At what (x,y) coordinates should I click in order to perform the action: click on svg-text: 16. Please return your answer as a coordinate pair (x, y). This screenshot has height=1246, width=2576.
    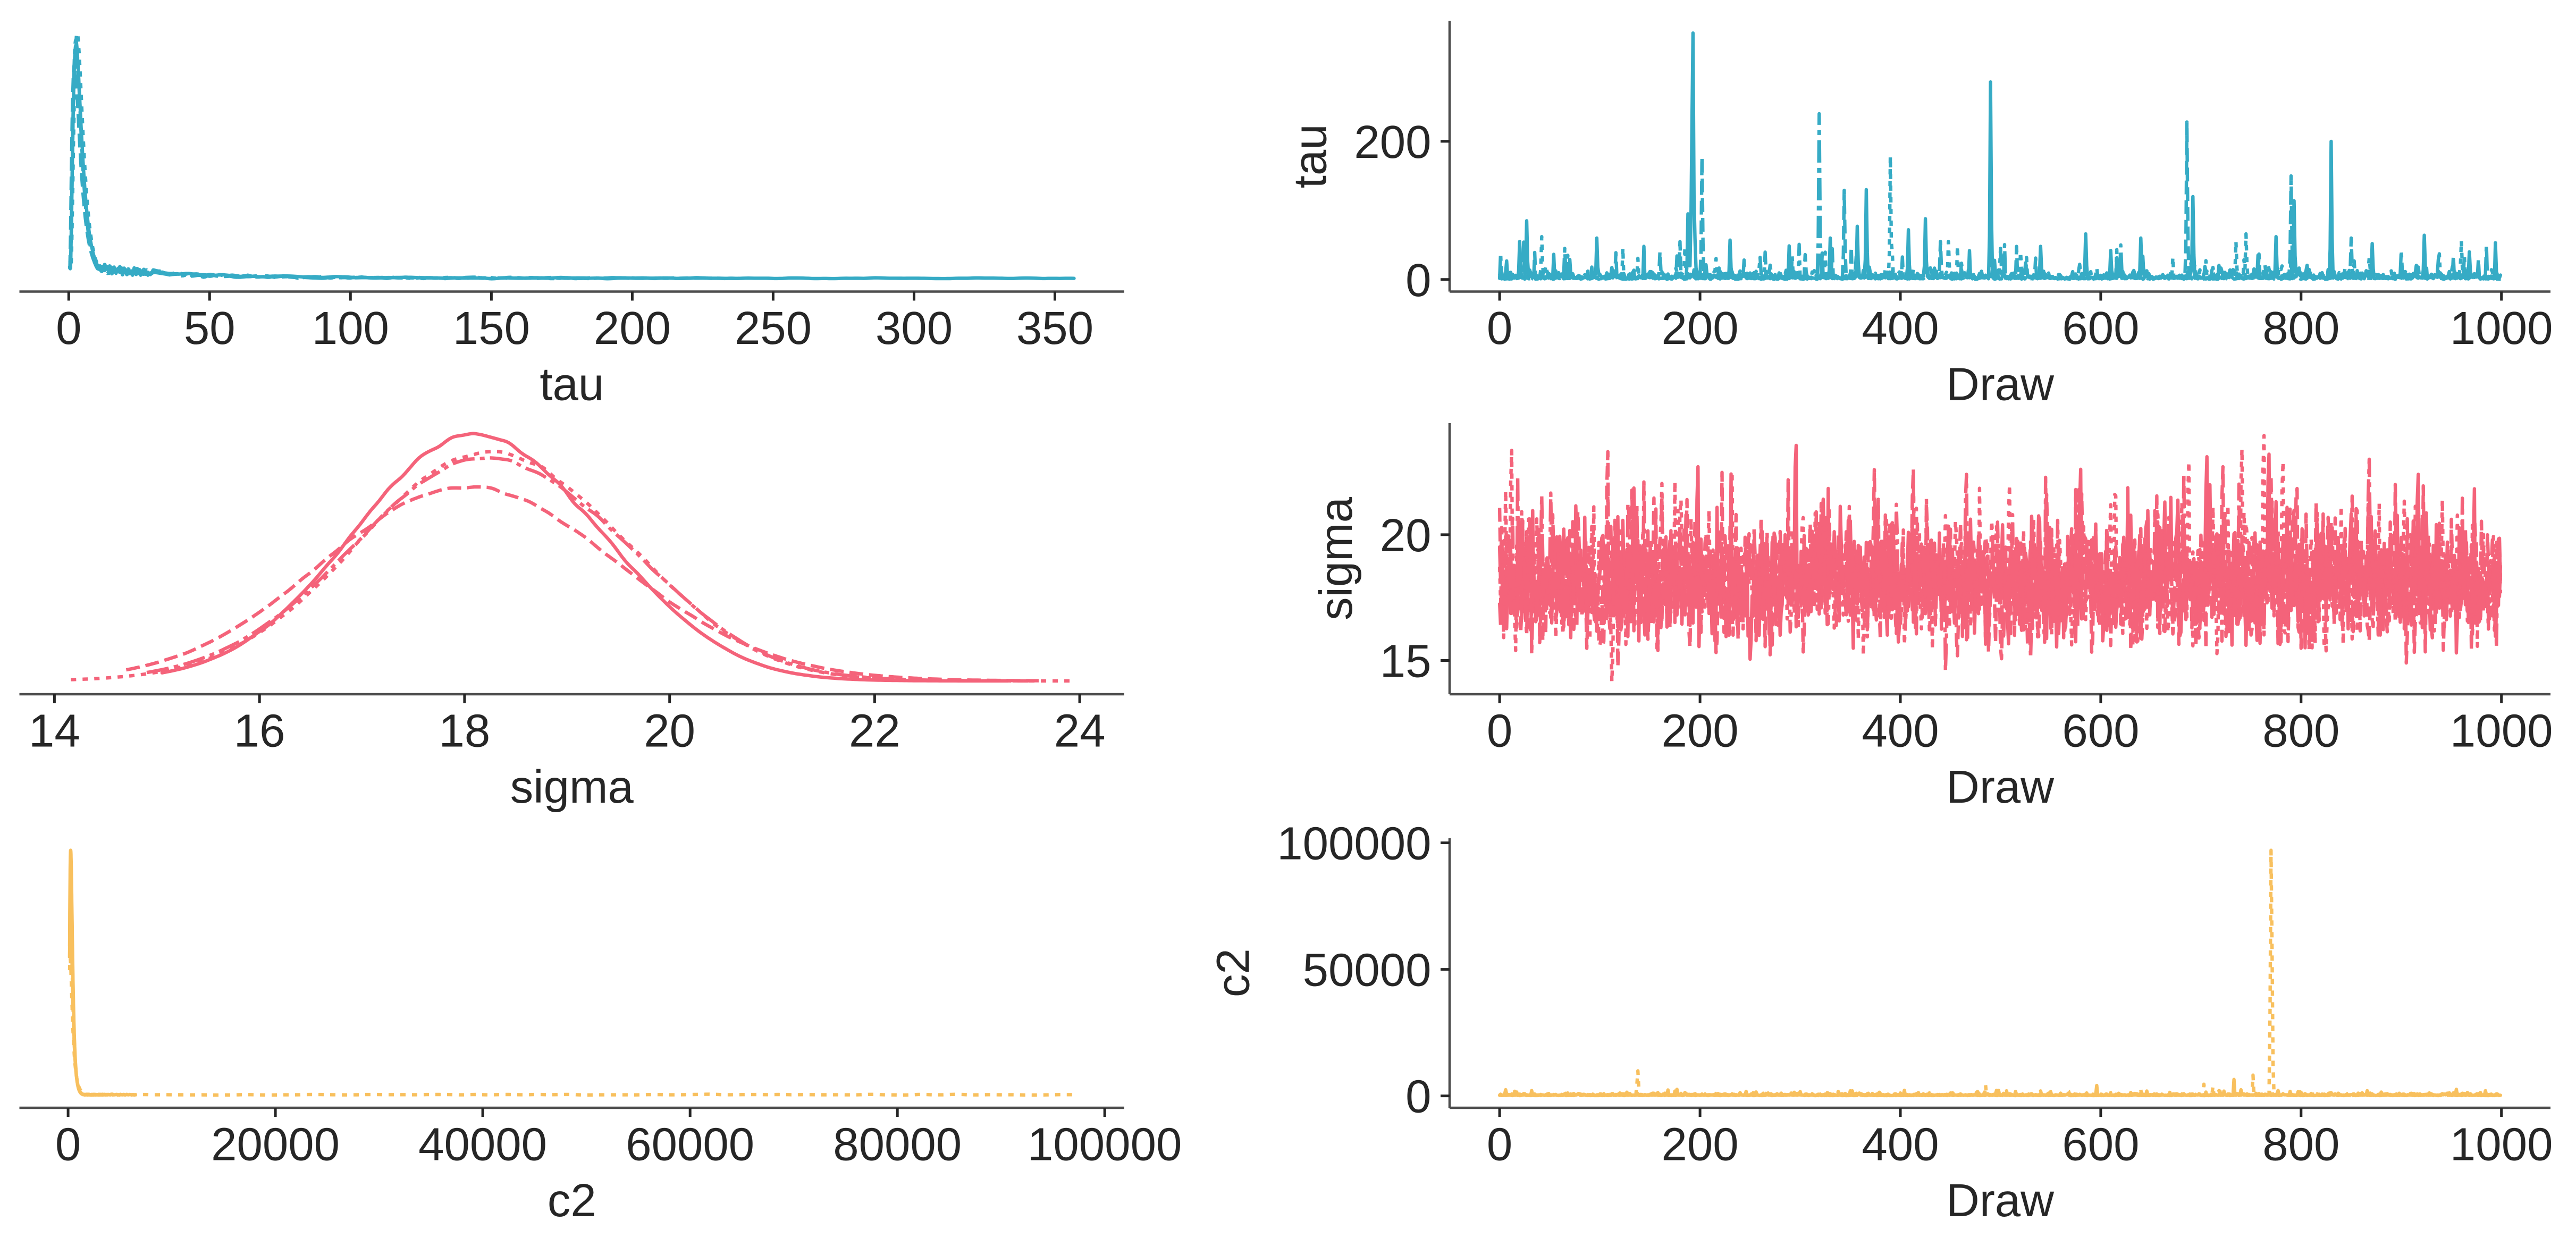
    Looking at the image, I should click on (259, 731).